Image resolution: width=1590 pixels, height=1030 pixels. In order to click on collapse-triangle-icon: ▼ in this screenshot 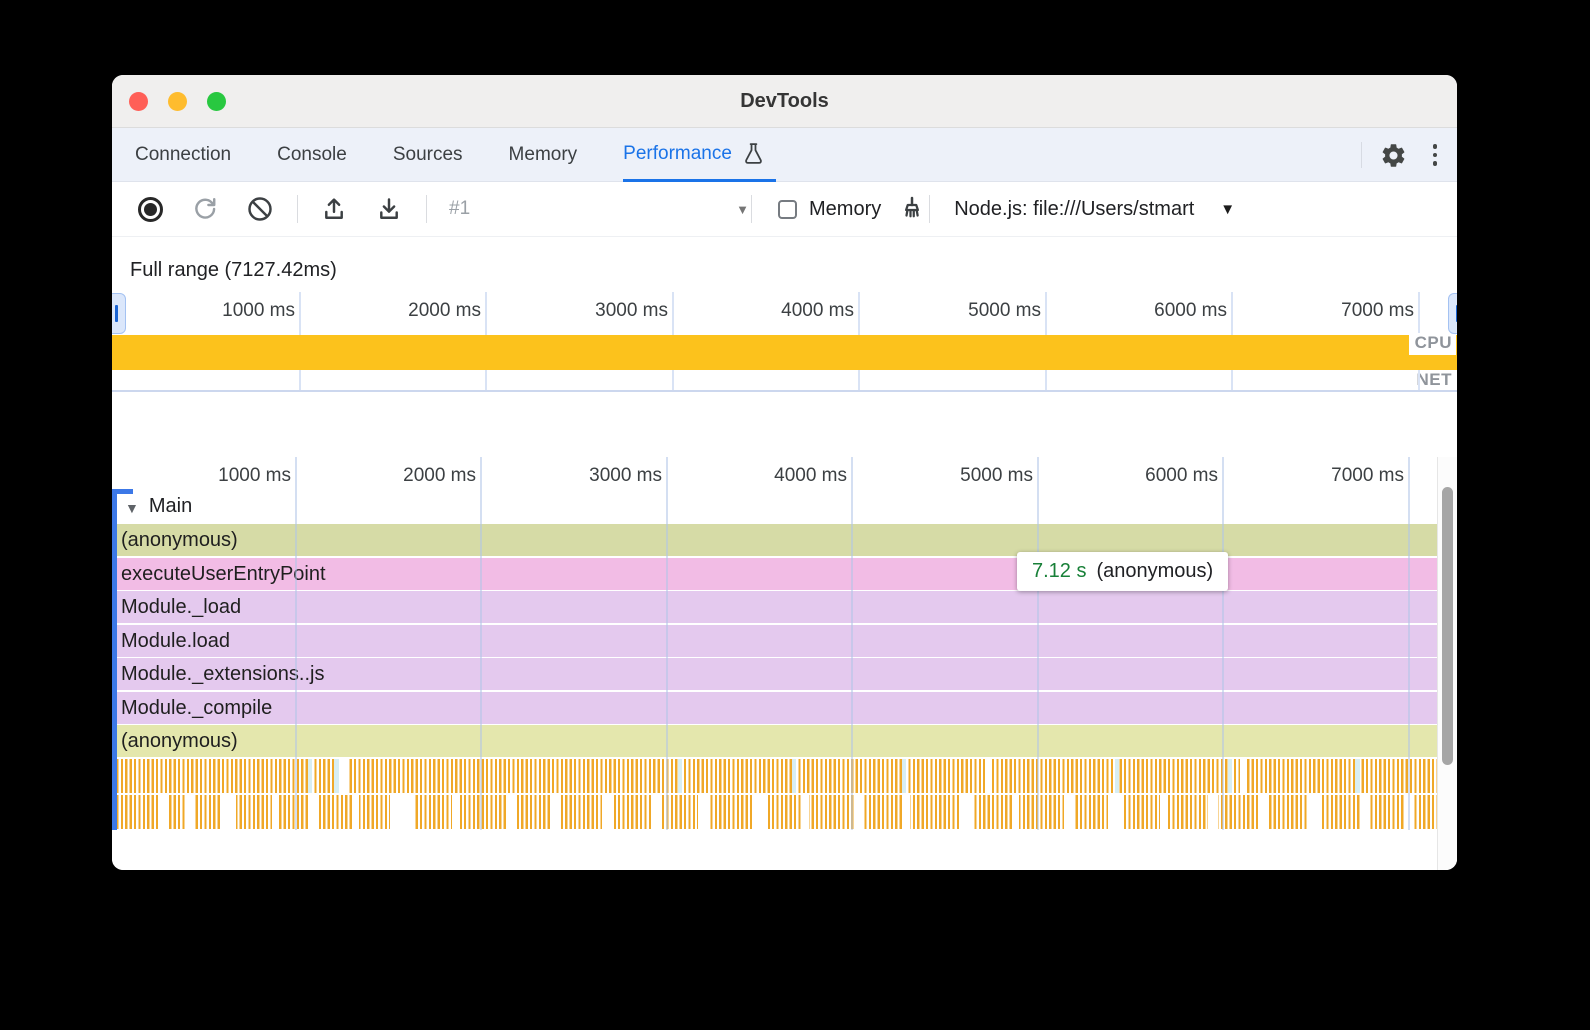, I will do `click(132, 507)`.